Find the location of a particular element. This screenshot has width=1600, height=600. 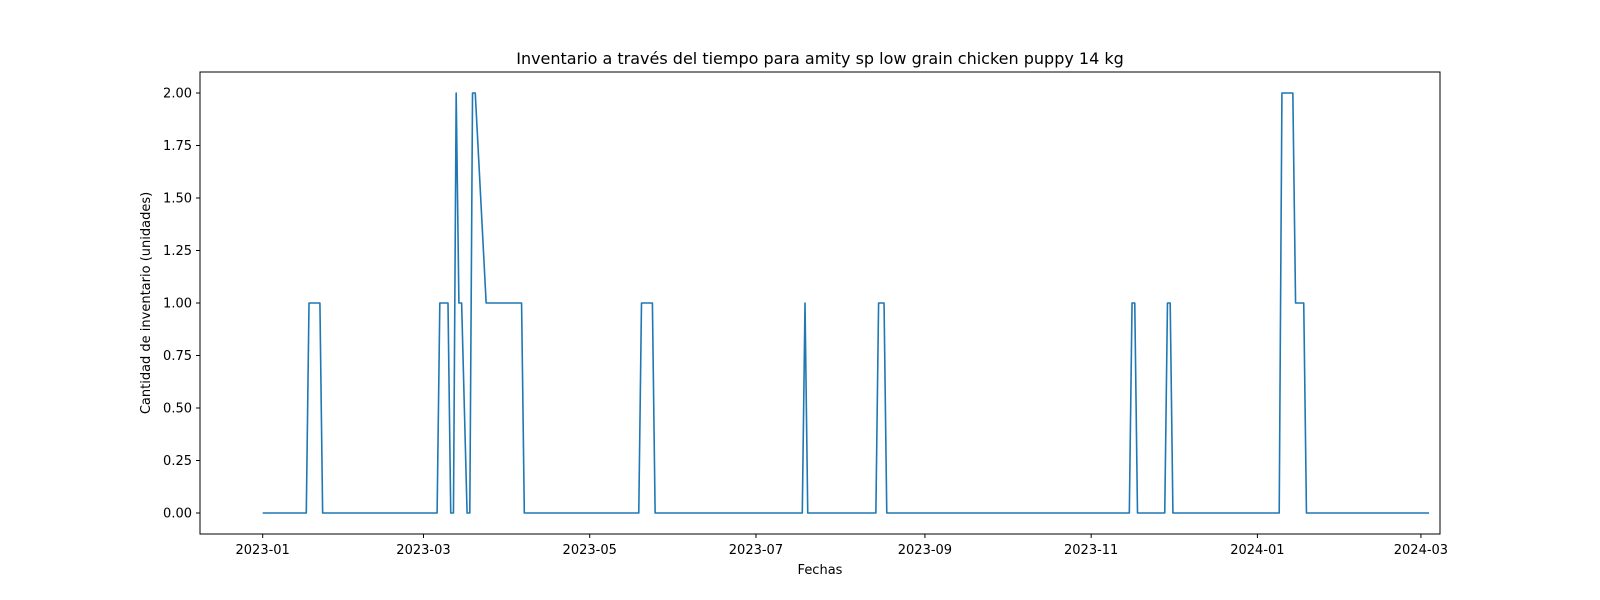

y-tick-label: 1.00 is located at coordinates (177, 304).